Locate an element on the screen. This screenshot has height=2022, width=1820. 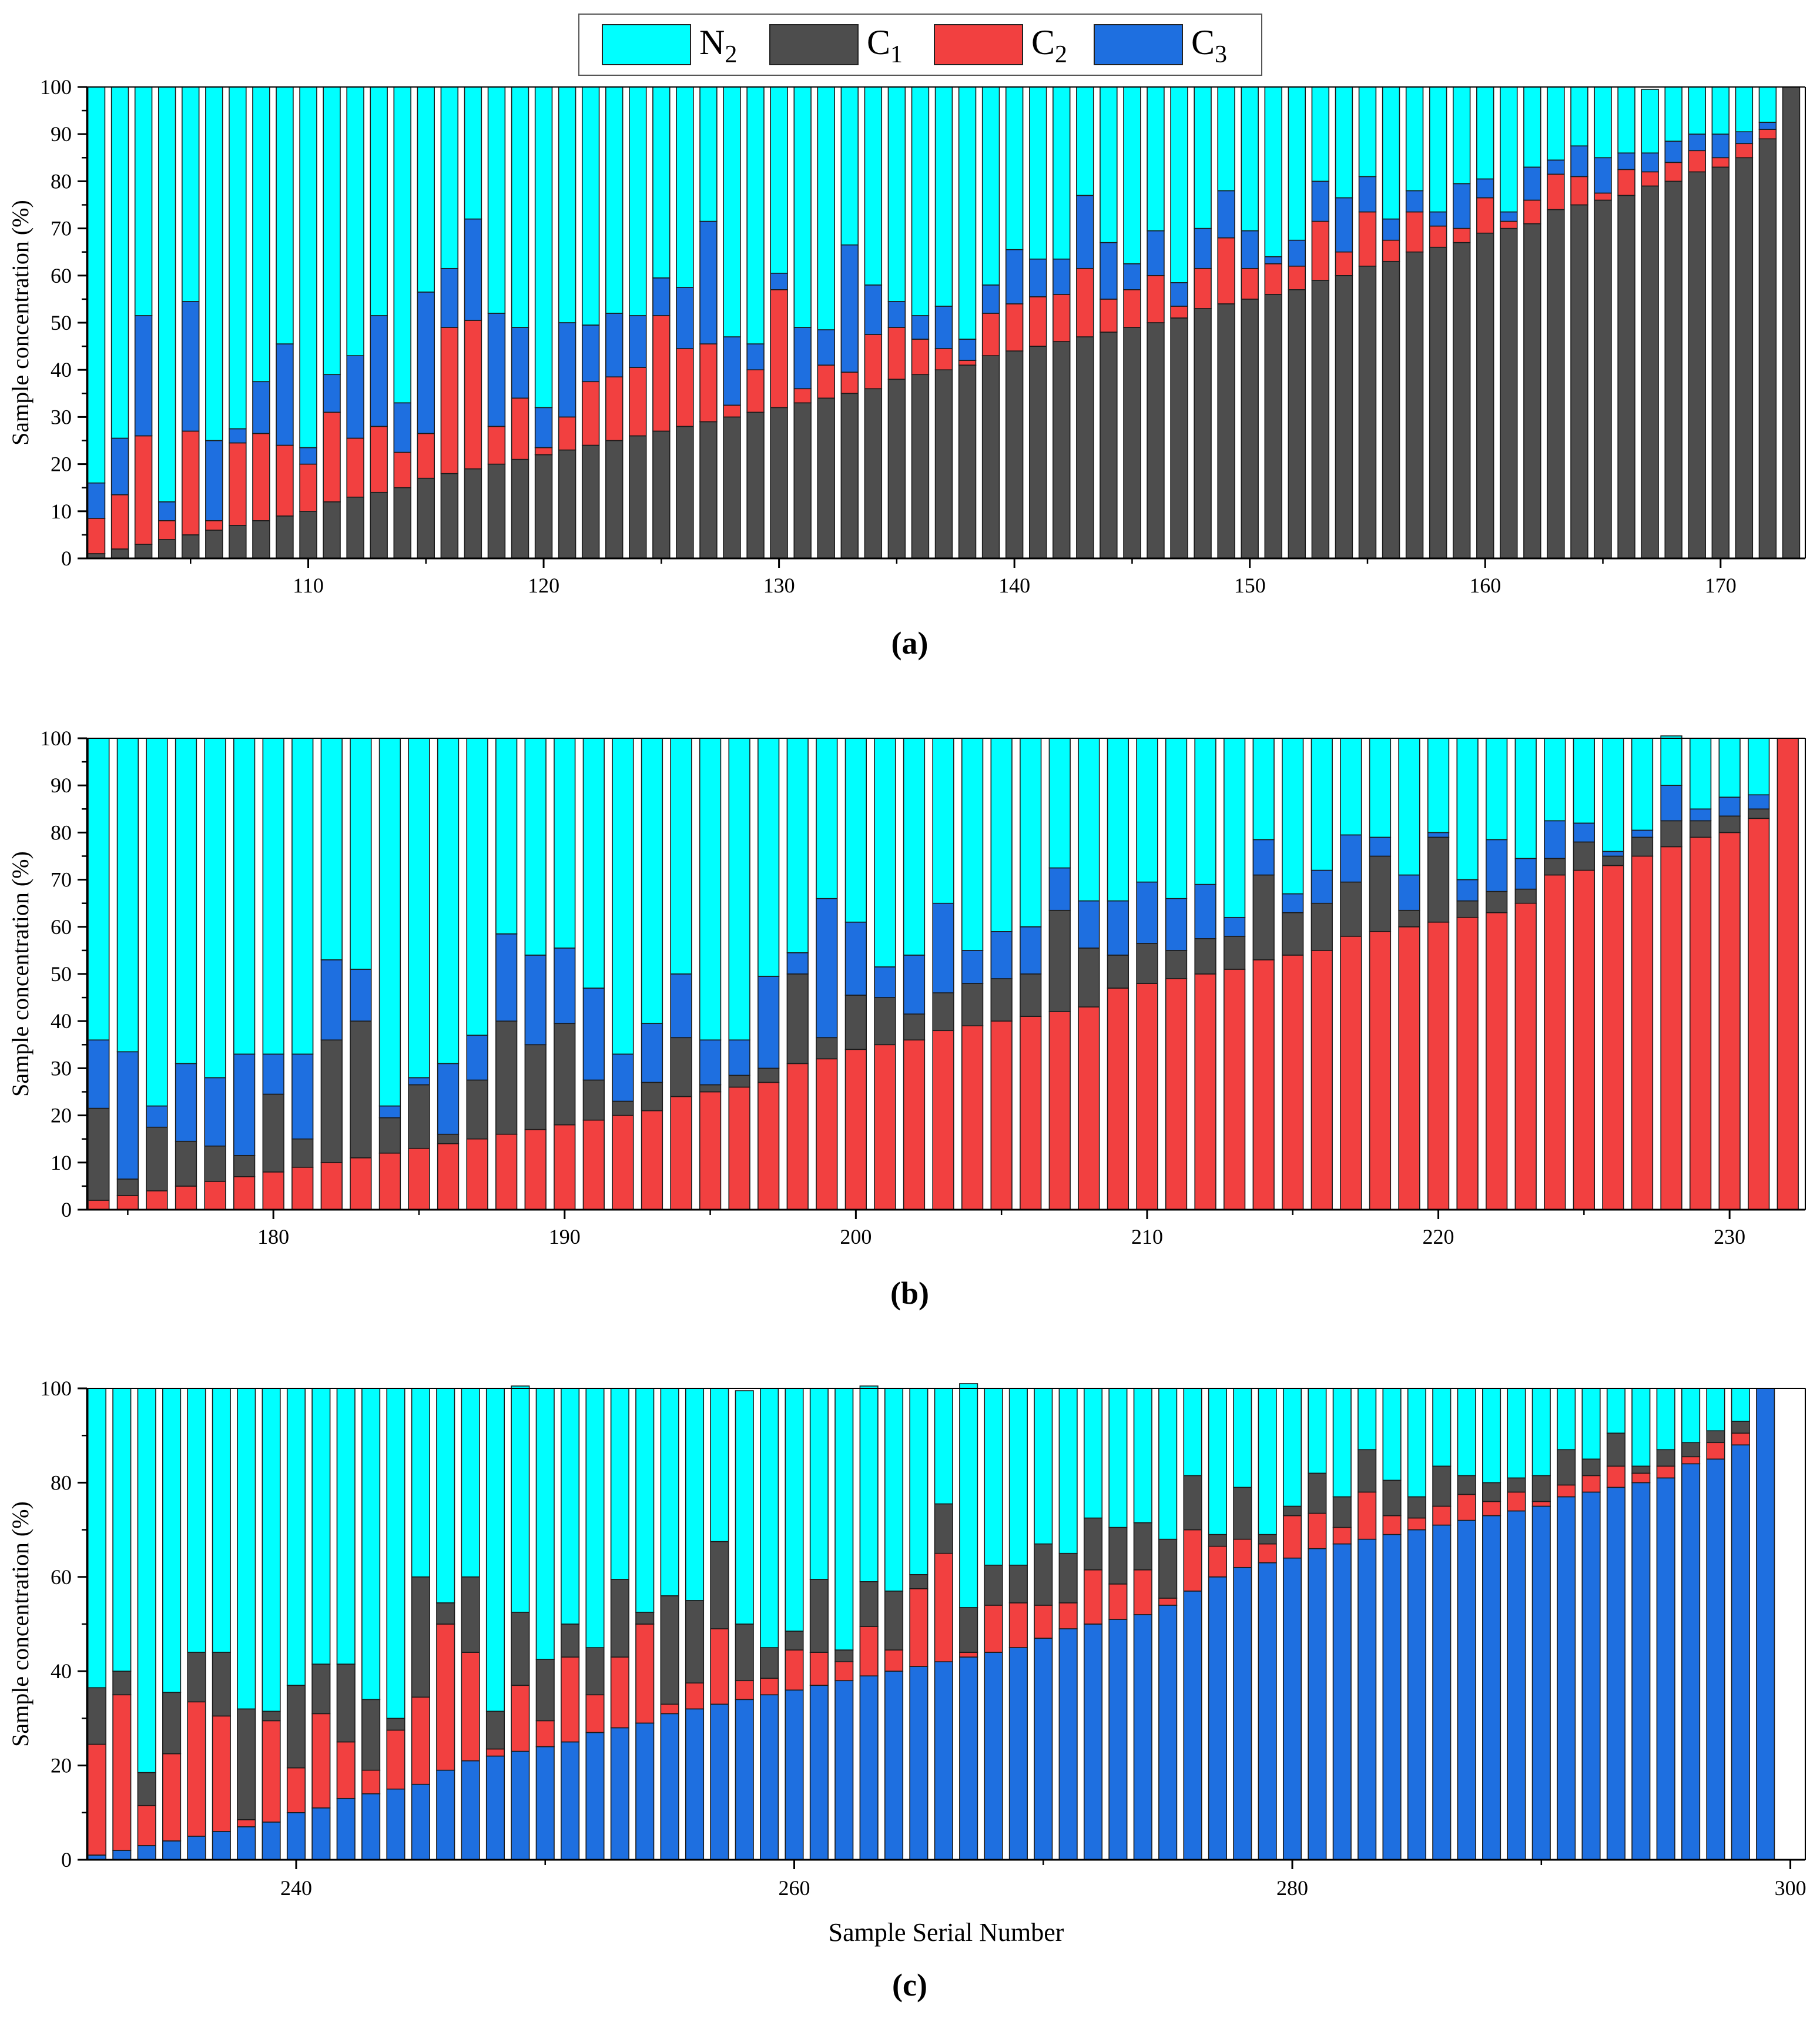
legend-swatch-c3 is located at coordinates (1138, 44).